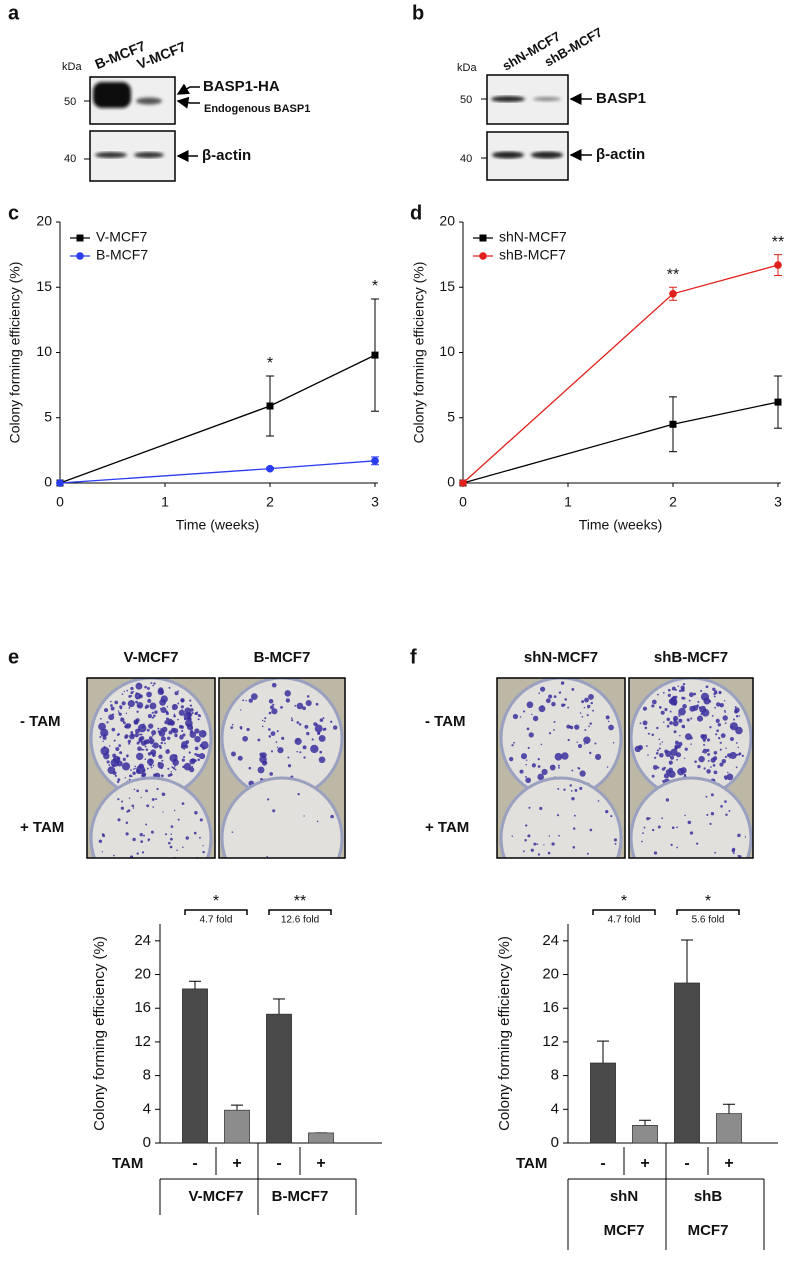 The height and width of the screenshot is (1285, 788). Describe the element at coordinates (300, 920) in the screenshot. I see `fold-label: 12.6 fold` at that location.